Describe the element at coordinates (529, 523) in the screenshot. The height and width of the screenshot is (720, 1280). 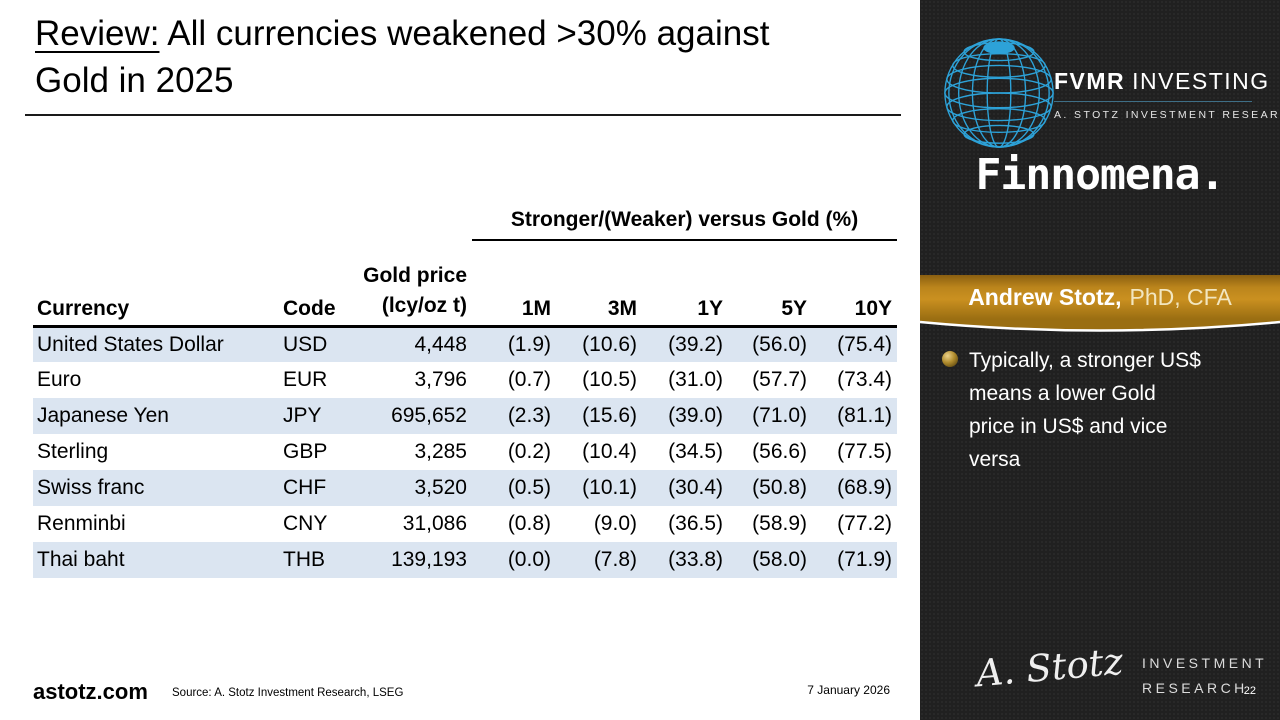
I see `cell-1m: (0.8)` at that location.